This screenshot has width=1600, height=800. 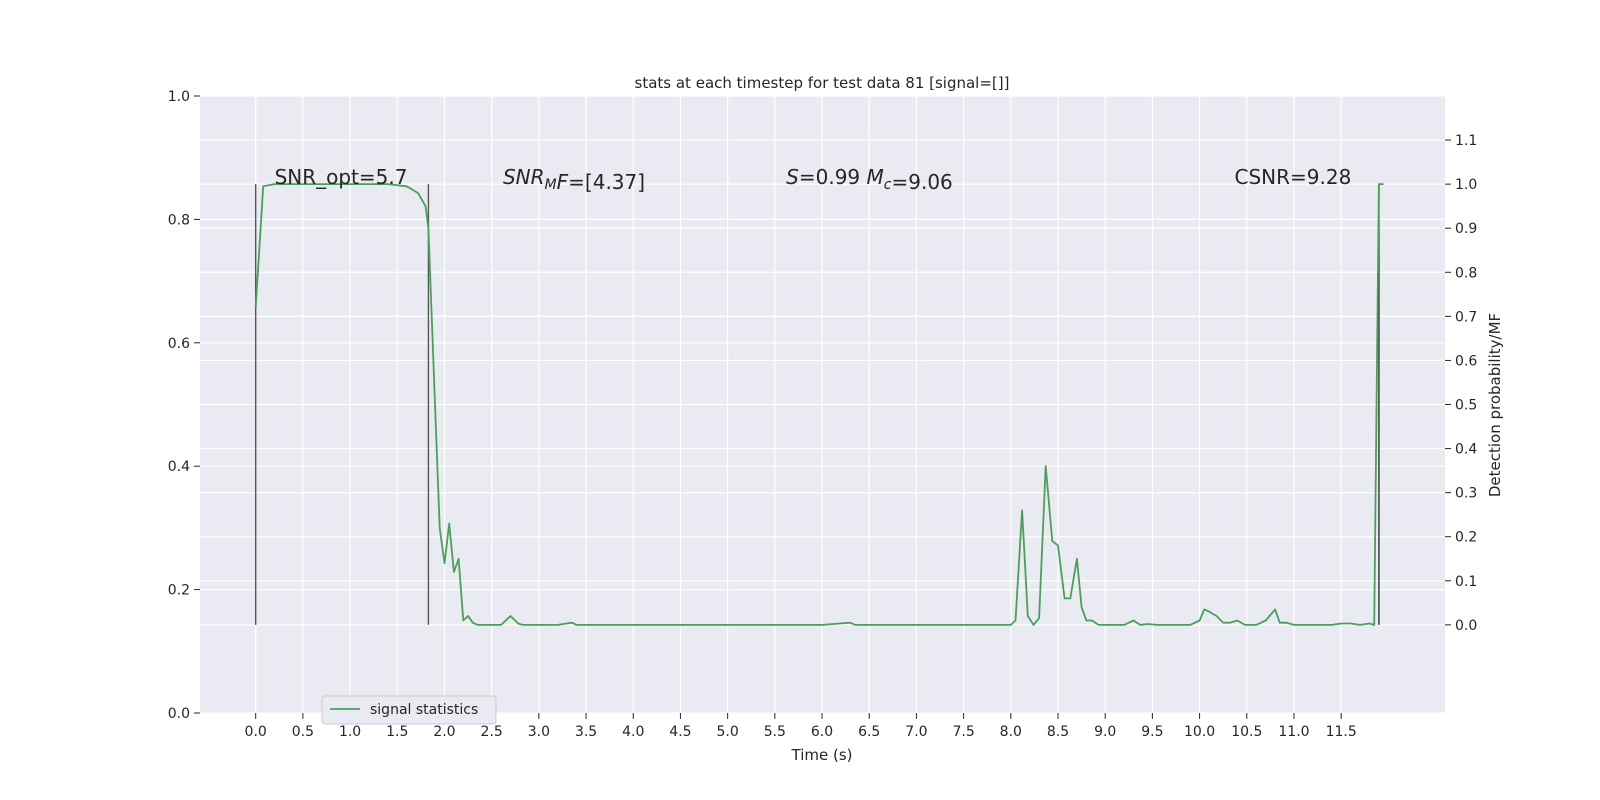 I want to click on x-tick-label: 7.5, so click(x=963, y=732).